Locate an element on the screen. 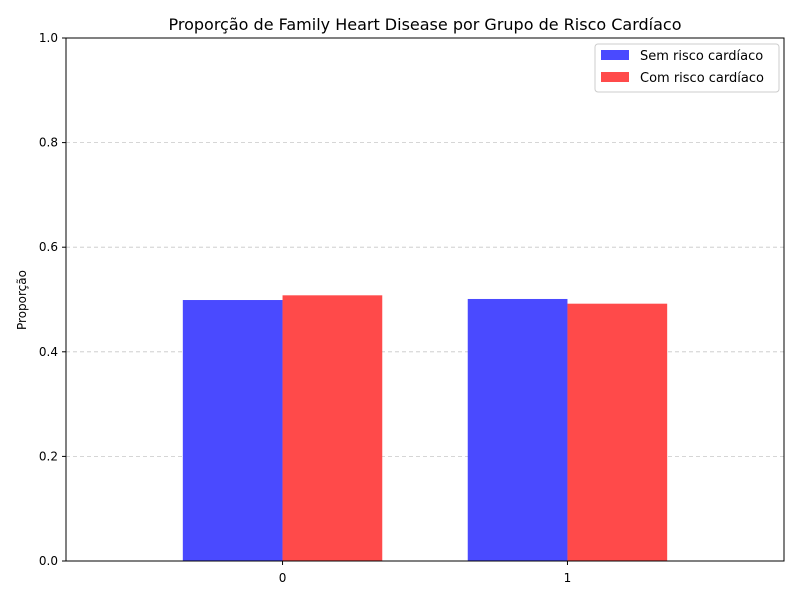  x-tick-label: 1 is located at coordinates (568, 578).